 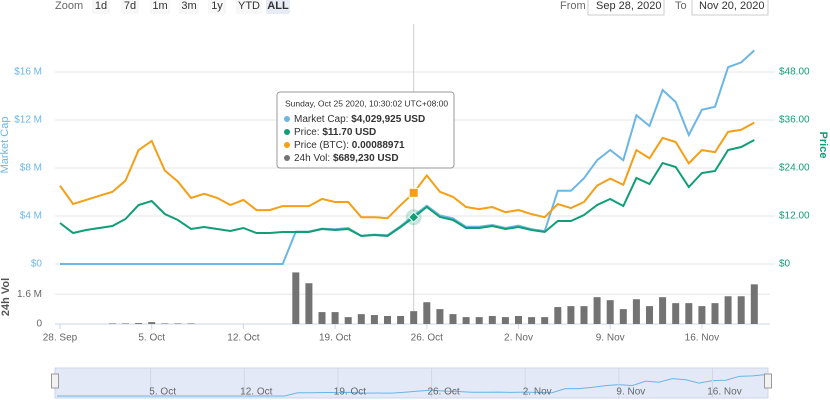 I want to click on zoom-button: 1d, so click(x=101, y=7).